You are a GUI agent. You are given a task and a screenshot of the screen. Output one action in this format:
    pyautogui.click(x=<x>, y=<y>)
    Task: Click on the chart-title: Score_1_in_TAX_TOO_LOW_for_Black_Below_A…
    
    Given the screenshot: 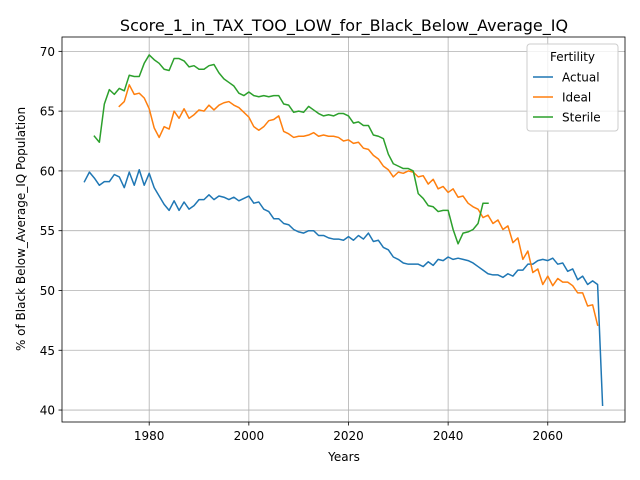 What is the action you would take?
    pyautogui.click(x=344, y=26)
    